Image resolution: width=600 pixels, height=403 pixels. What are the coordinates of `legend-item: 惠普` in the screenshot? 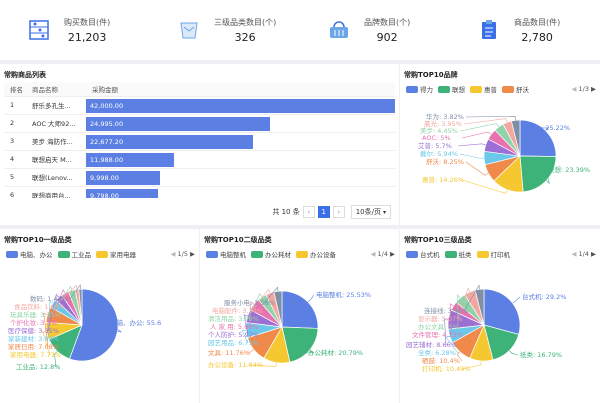 It's located at (483, 89).